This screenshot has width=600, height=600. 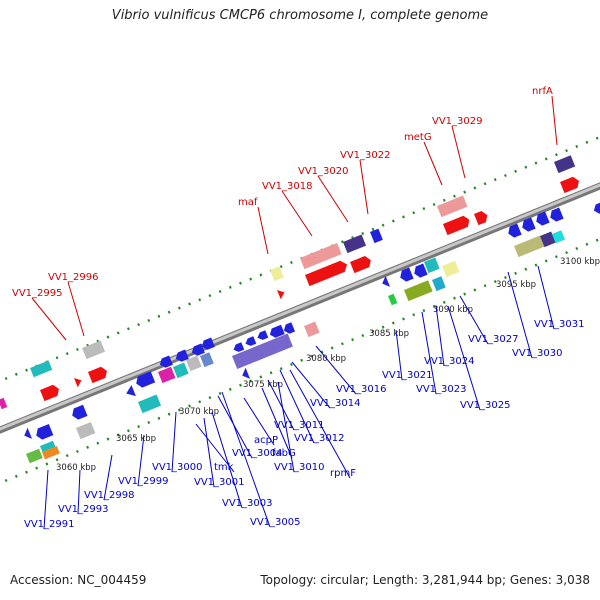 I want to click on gene-label-reverse: VV1_3030, so click(x=537, y=353).